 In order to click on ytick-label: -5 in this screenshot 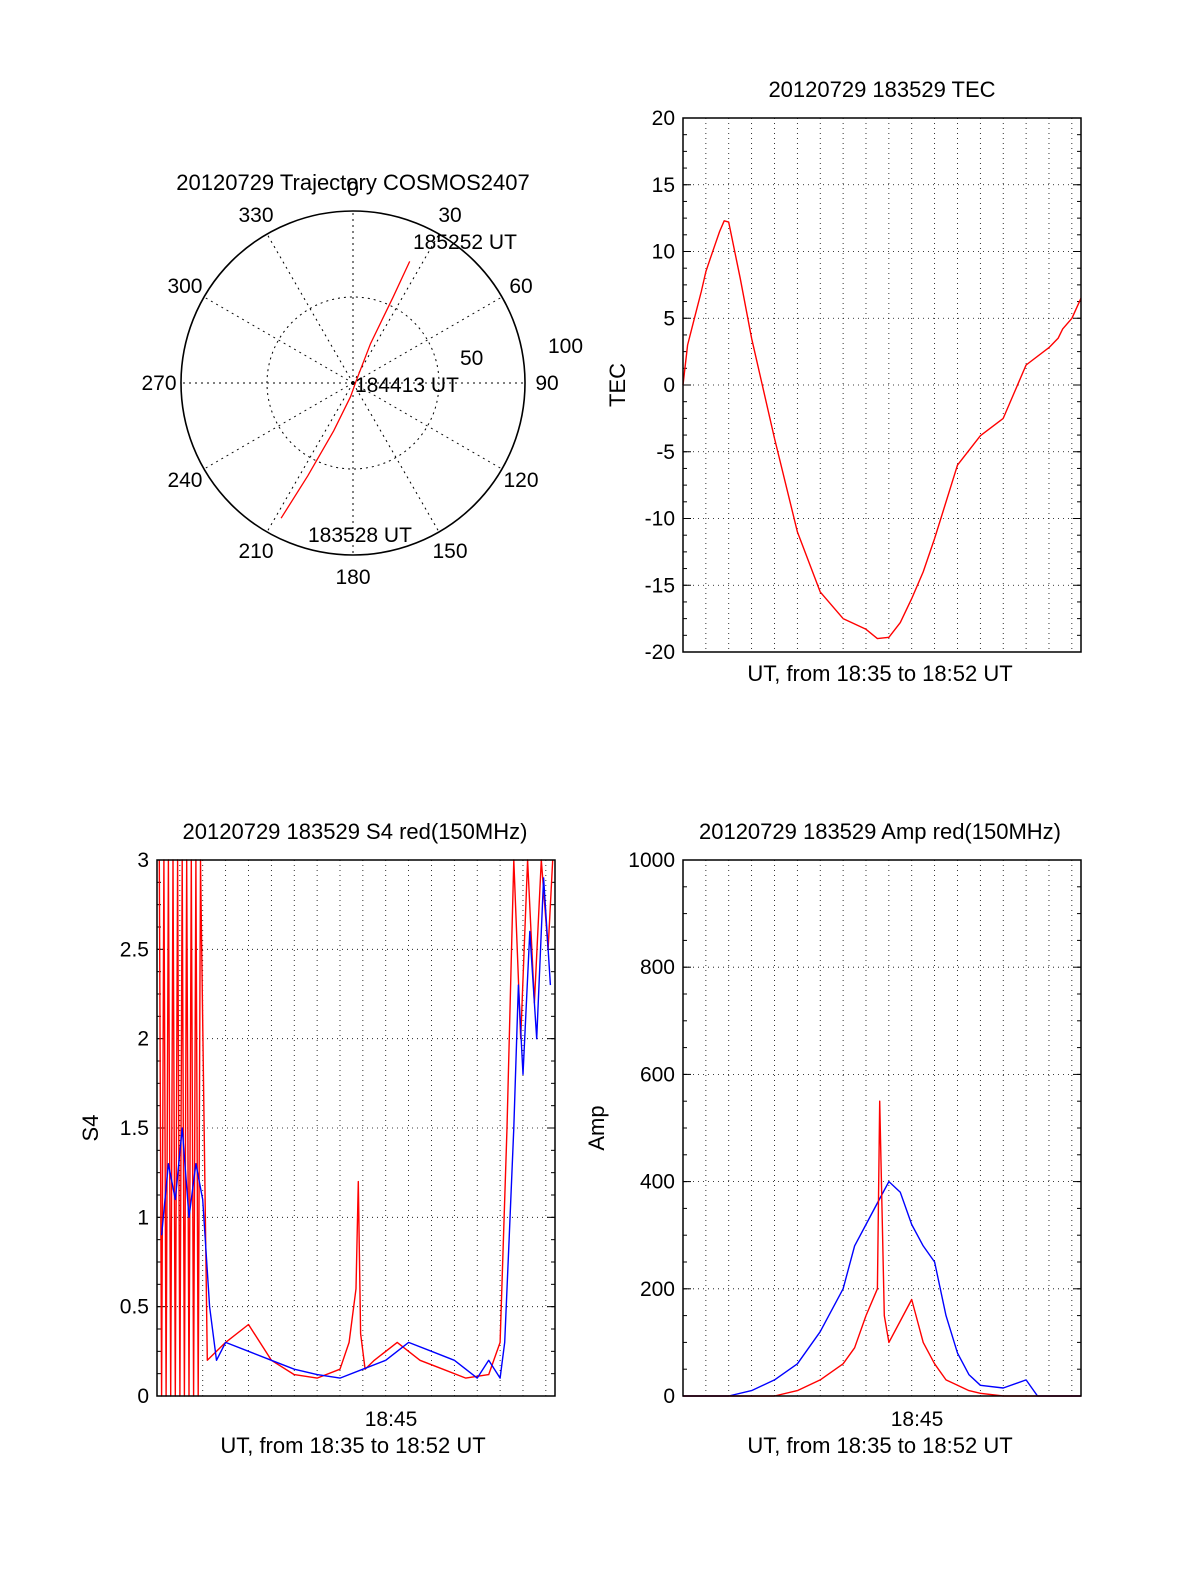, I will do `click(665, 452)`.